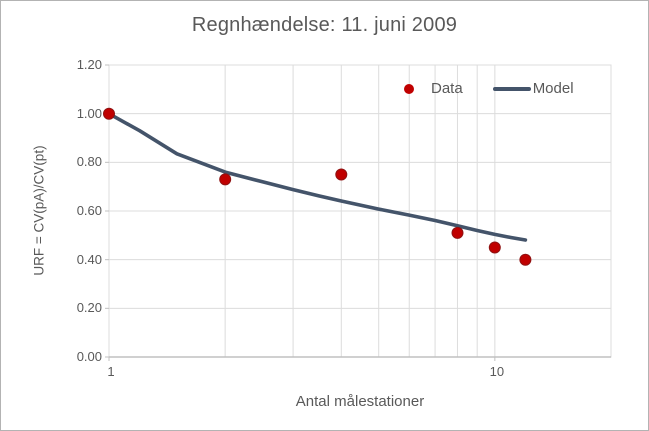  I want to click on x-tick-label: 1, so click(111, 371).